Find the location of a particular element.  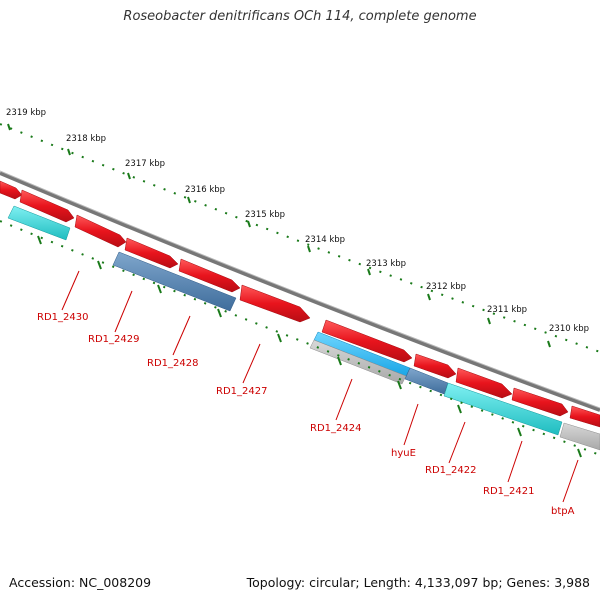

gene-label: hyuE is located at coordinates (403, 453).